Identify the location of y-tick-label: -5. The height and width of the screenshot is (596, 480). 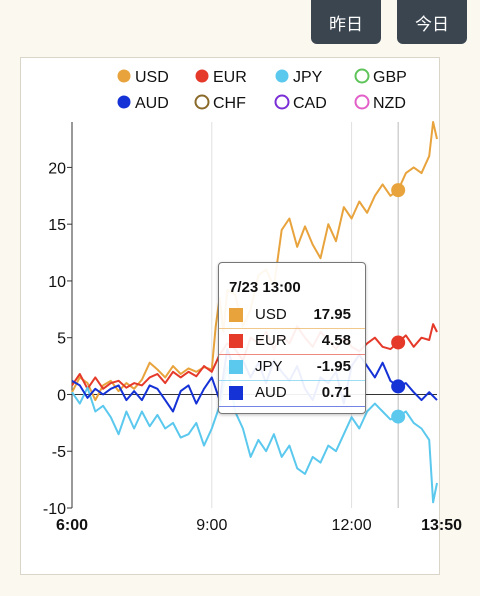
(59, 452).